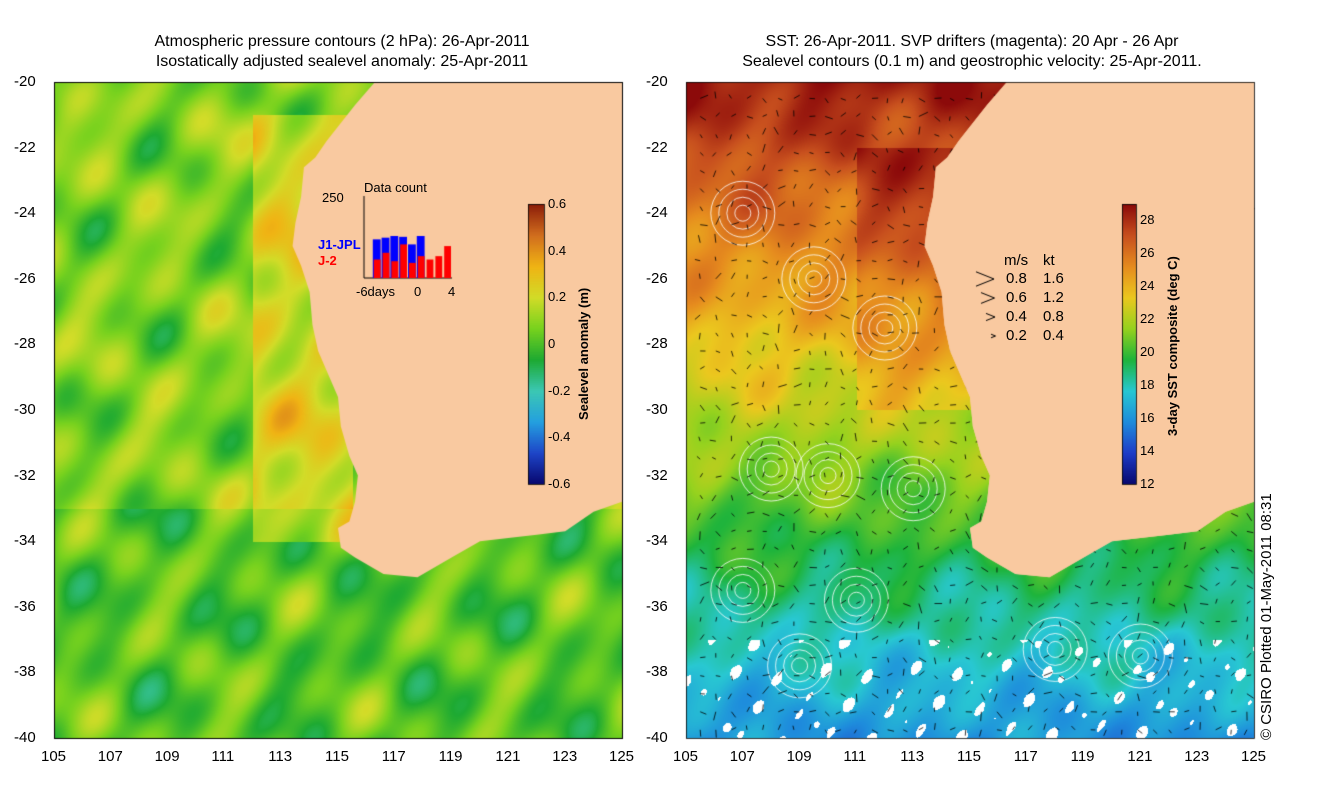  What do you see at coordinates (1147, 319) in the screenshot?
I see `colorbar-tick-label: 22` at bounding box center [1147, 319].